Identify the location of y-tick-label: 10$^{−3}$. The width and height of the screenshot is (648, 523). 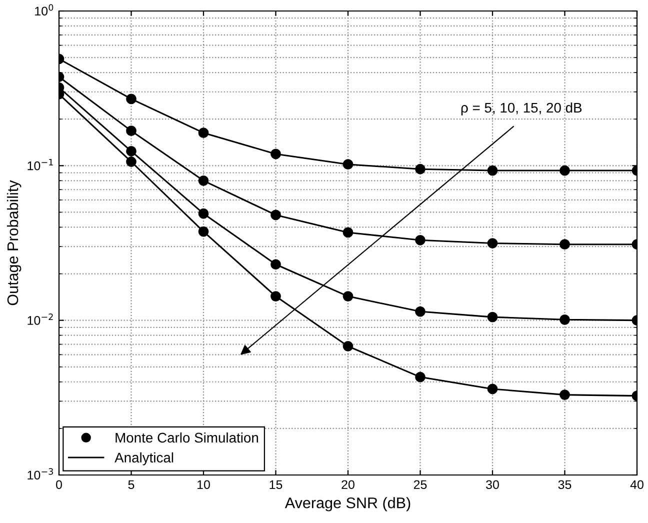
(40, 474).